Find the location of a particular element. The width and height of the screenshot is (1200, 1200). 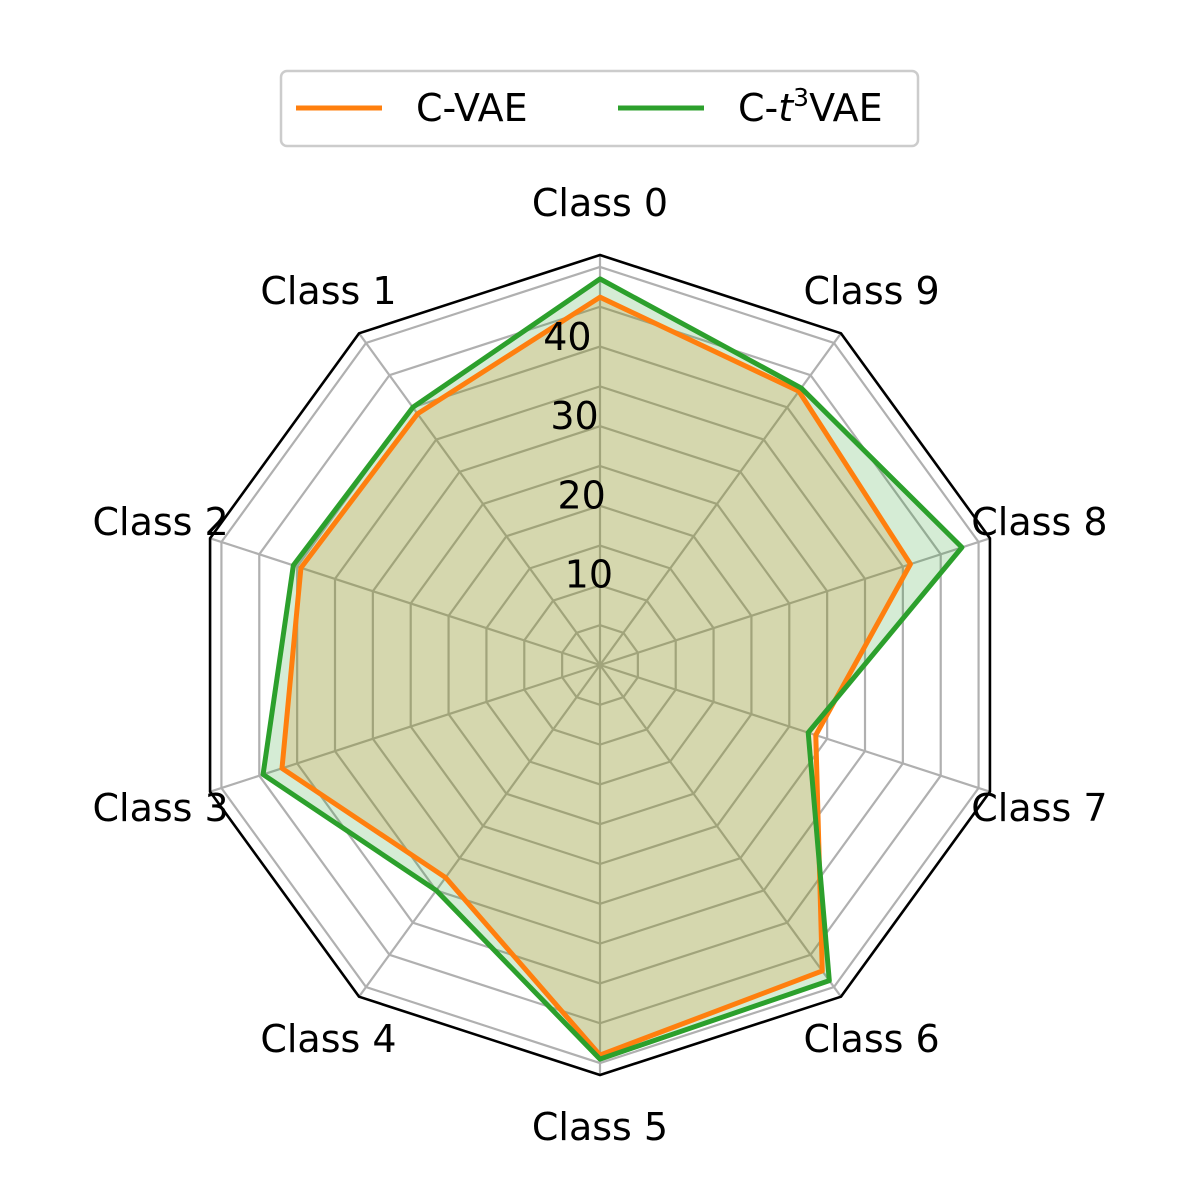

legend-label-c-t3vae: C-t3VAE is located at coordinates (810, 106).